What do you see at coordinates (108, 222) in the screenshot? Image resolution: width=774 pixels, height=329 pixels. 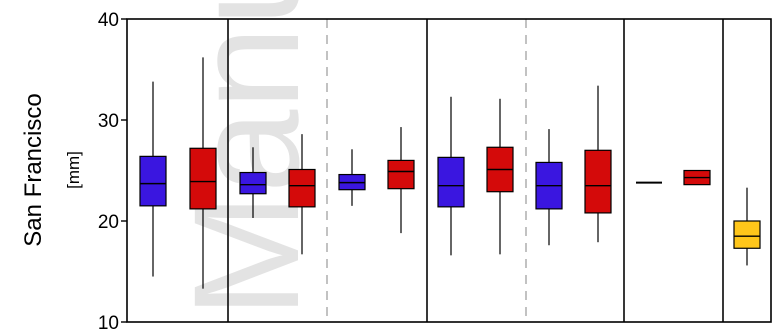 I see `y-tick-label: 20` at bounding box center [108, 222].